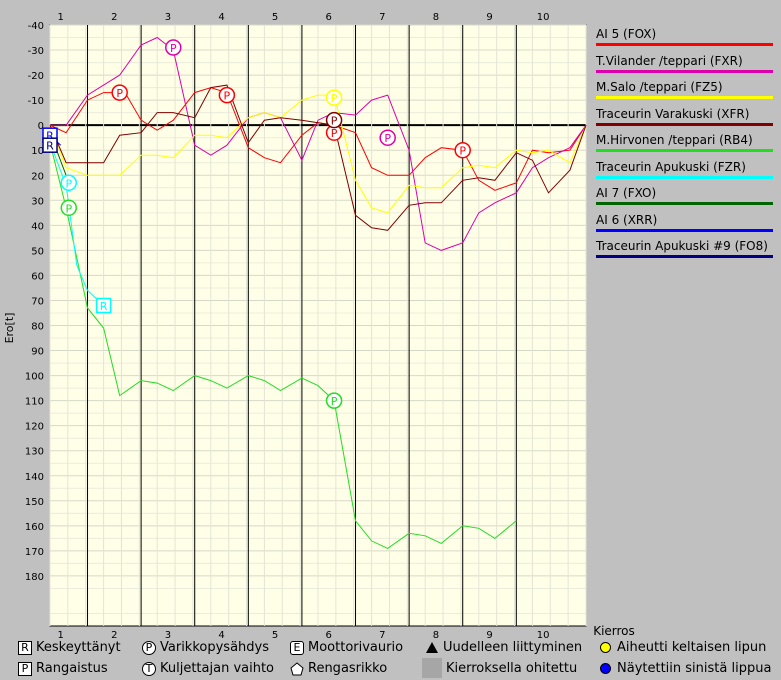 This screenshot has width=781, height=680. I want to click on tyre-puncture-icon, so click(297, 668).